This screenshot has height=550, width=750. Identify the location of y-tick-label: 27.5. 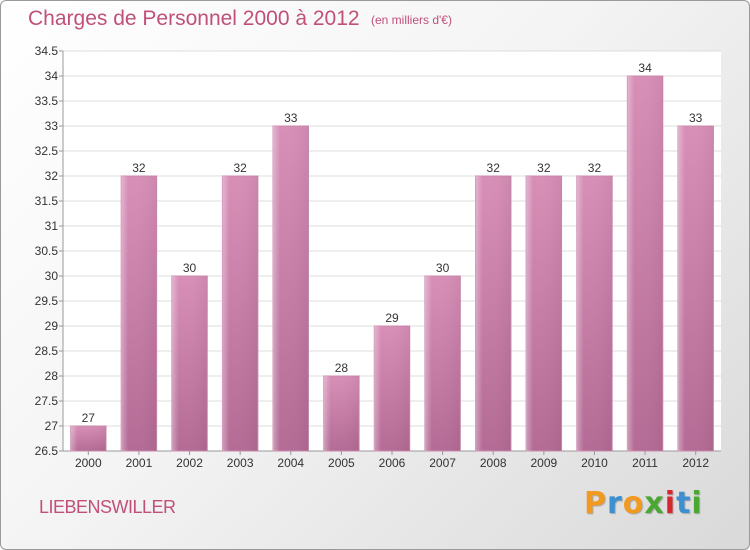
(47, 401).